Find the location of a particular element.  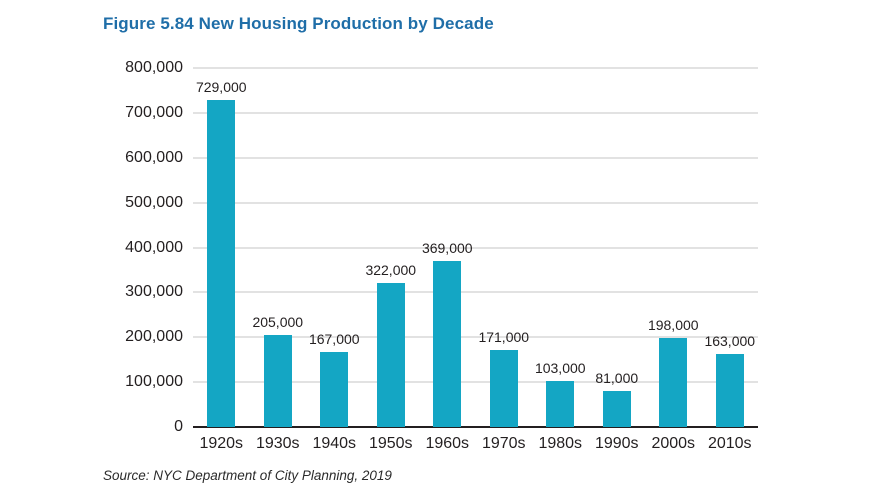

x-axis-tick-label: 2010s is located at coordinates (729, 443).